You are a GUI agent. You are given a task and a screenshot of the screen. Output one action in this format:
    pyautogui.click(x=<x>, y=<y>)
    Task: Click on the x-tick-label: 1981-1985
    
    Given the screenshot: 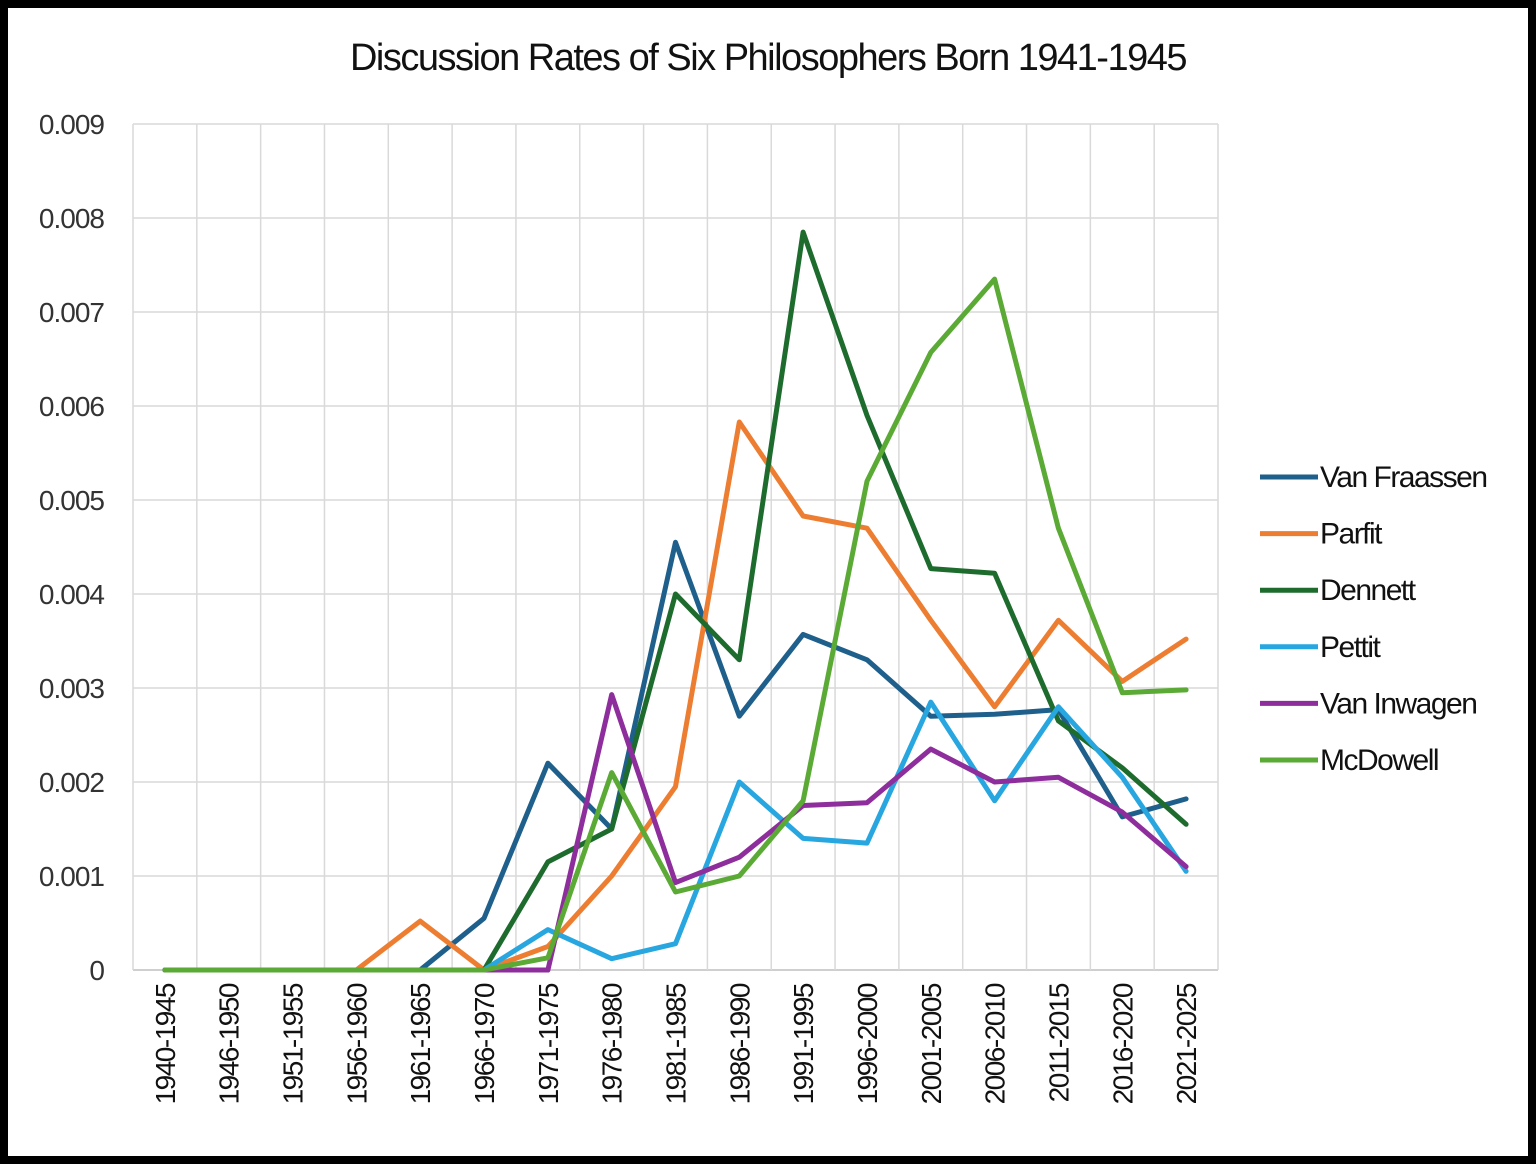 What is the action you would take?
    pyautogui.click(x=676, y=1043)
    